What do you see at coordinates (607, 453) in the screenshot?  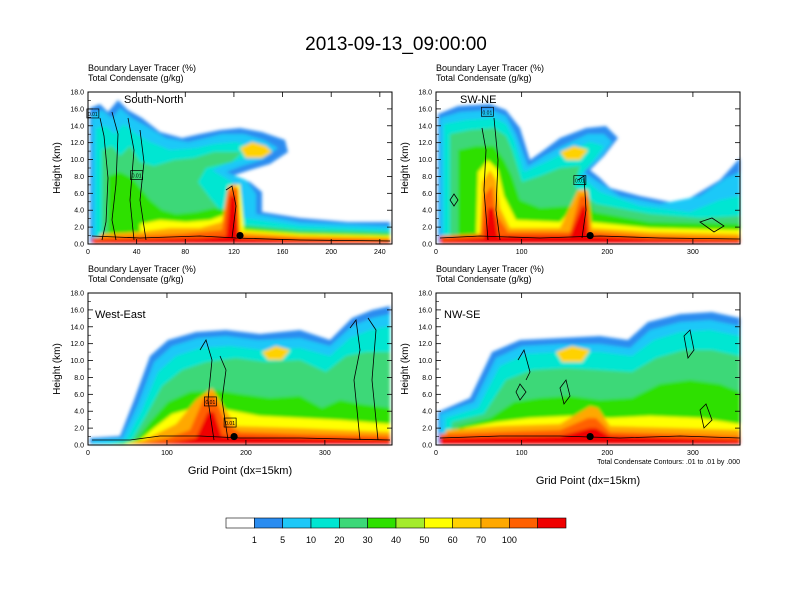 I see `panel-4-xtick-label: 200` at bounding box center [607, 453].